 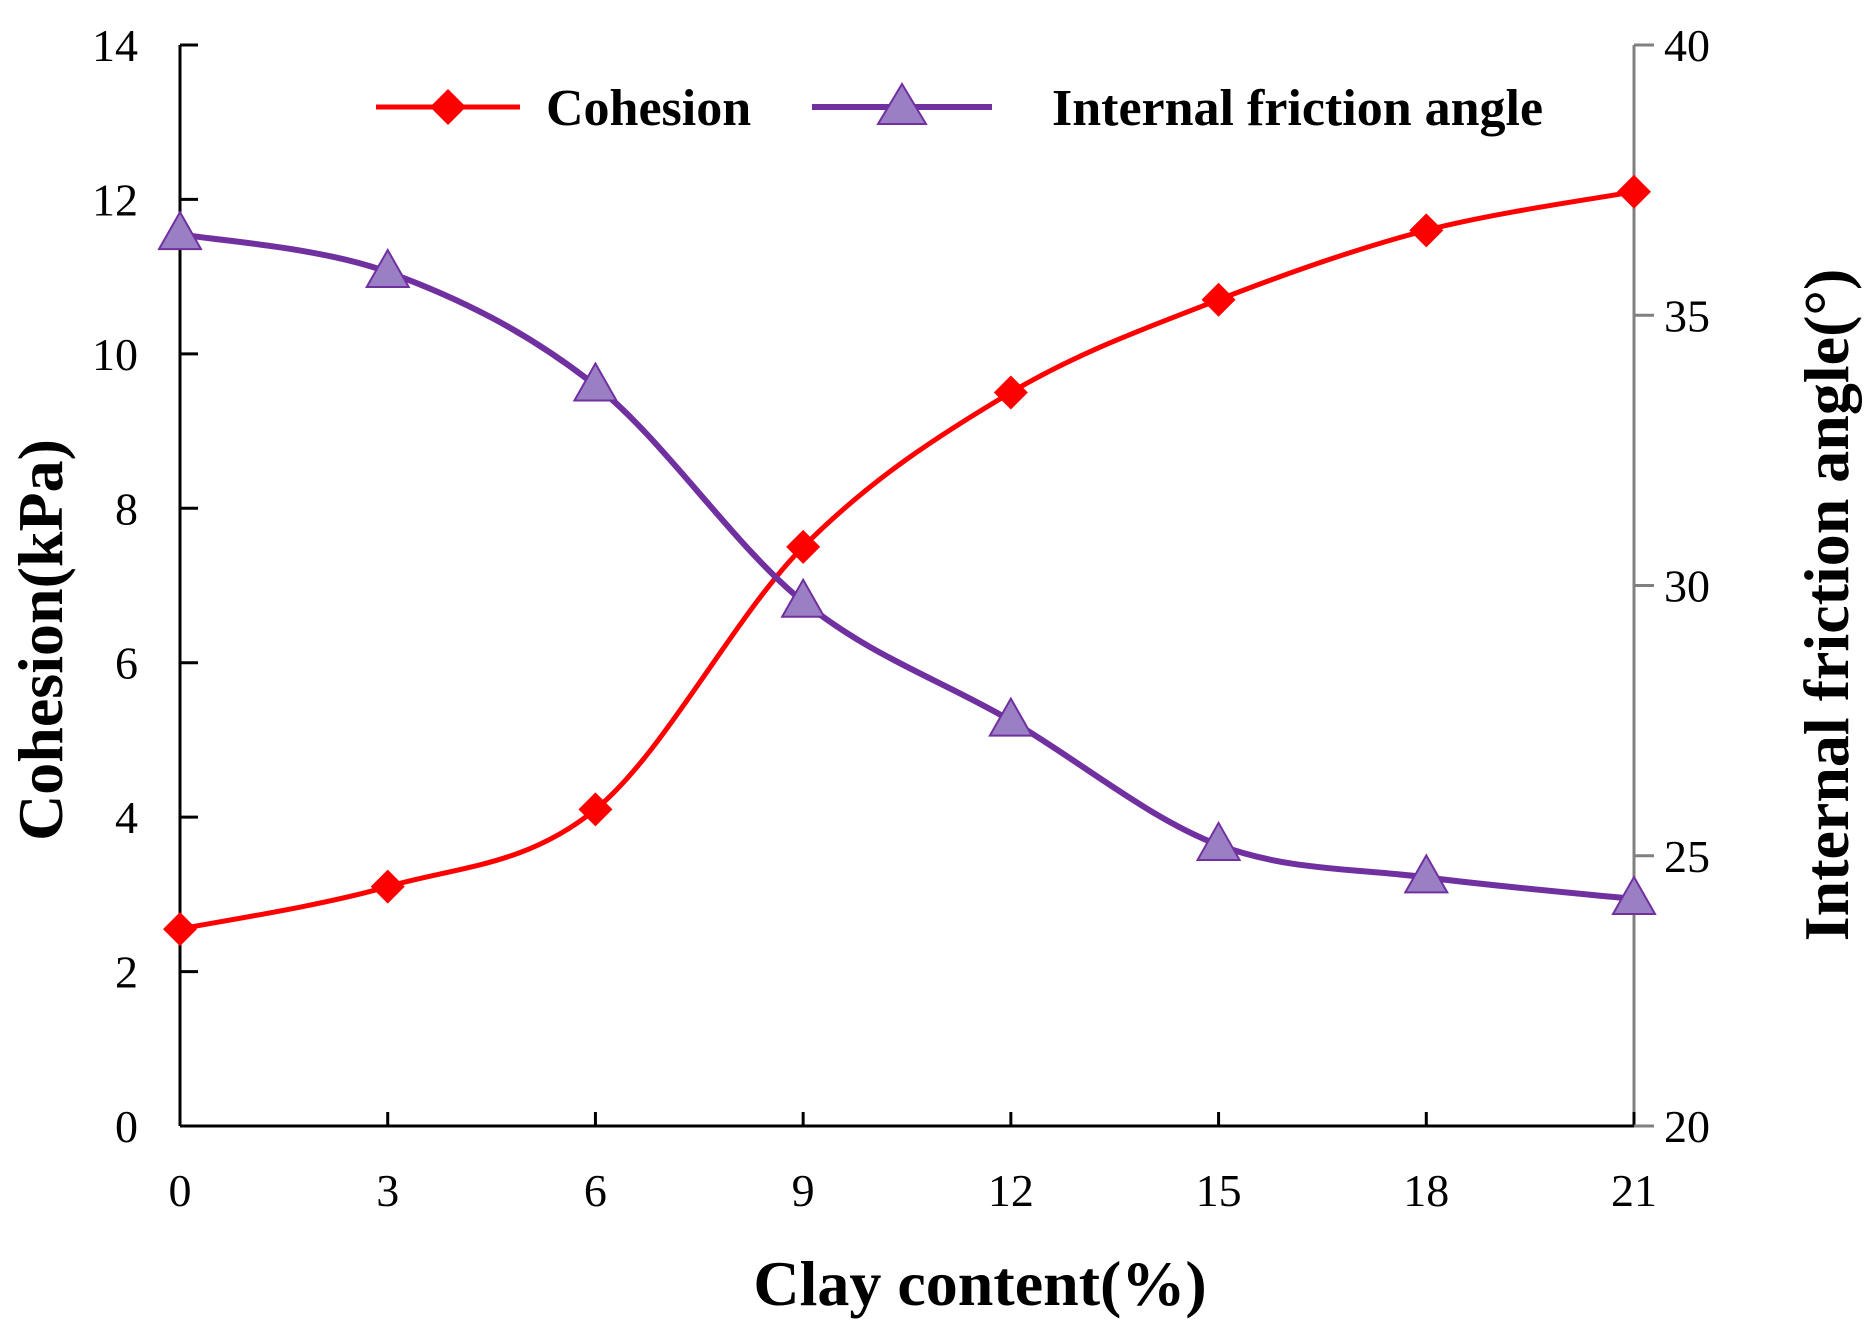 I want to click on y-tick-label: 0, so click(x=126, y=1126).